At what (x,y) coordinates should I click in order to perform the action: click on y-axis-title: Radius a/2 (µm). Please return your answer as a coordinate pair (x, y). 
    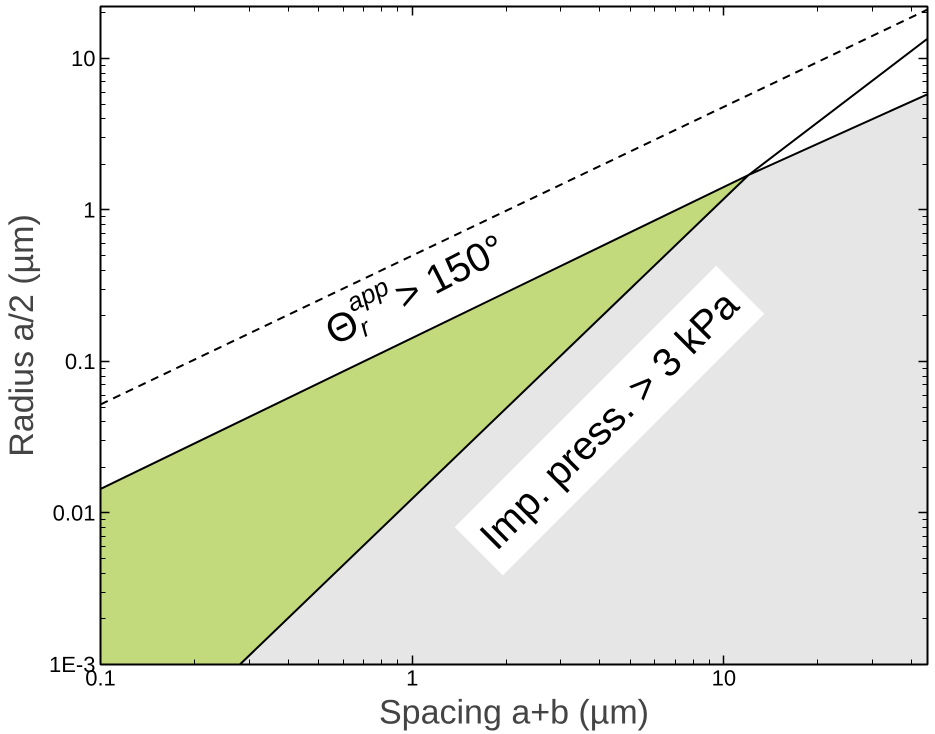
    Looking at the image, I should click on (22, 335).